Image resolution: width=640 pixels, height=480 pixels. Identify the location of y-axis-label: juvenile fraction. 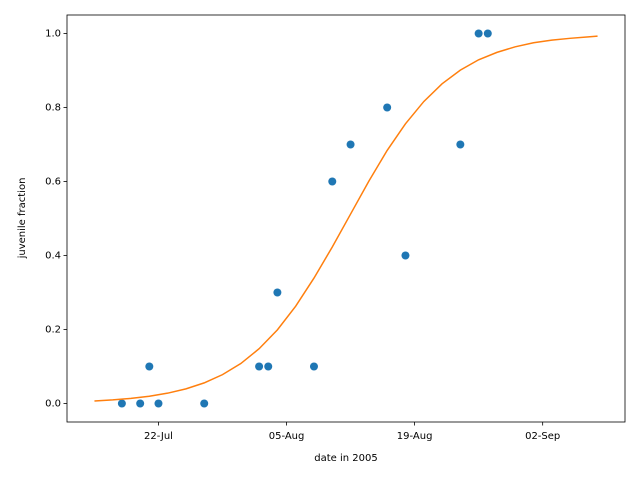
(22, 219).